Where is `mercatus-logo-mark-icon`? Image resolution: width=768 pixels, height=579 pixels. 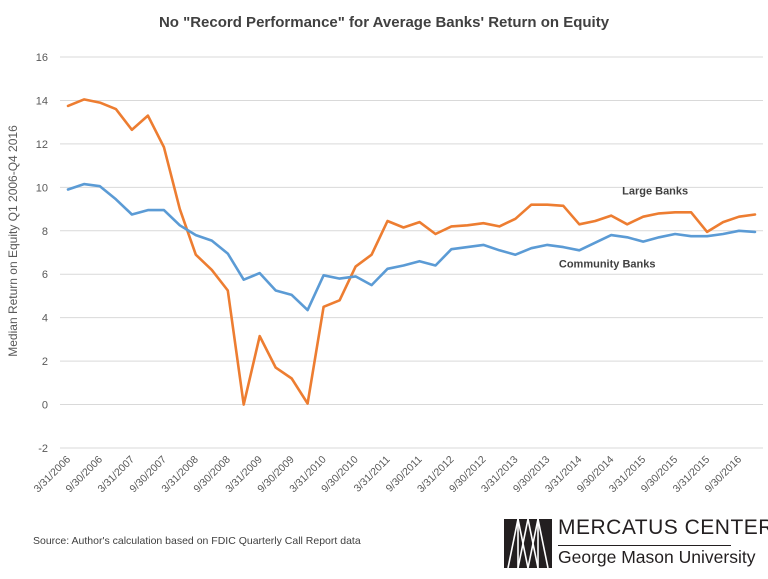 mercatus-logo-mark-icon is located at coordinates (528, 543).